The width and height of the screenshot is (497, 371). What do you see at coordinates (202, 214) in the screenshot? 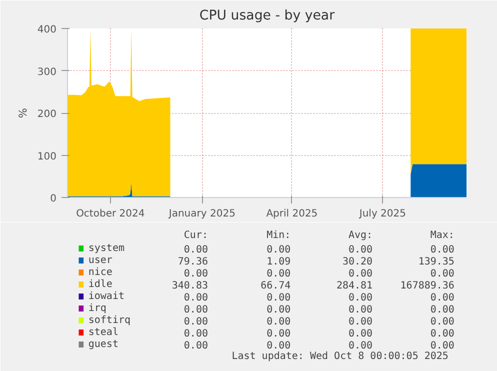
I see `x-tick-label: January 2025` at bounding box center [202, 214].